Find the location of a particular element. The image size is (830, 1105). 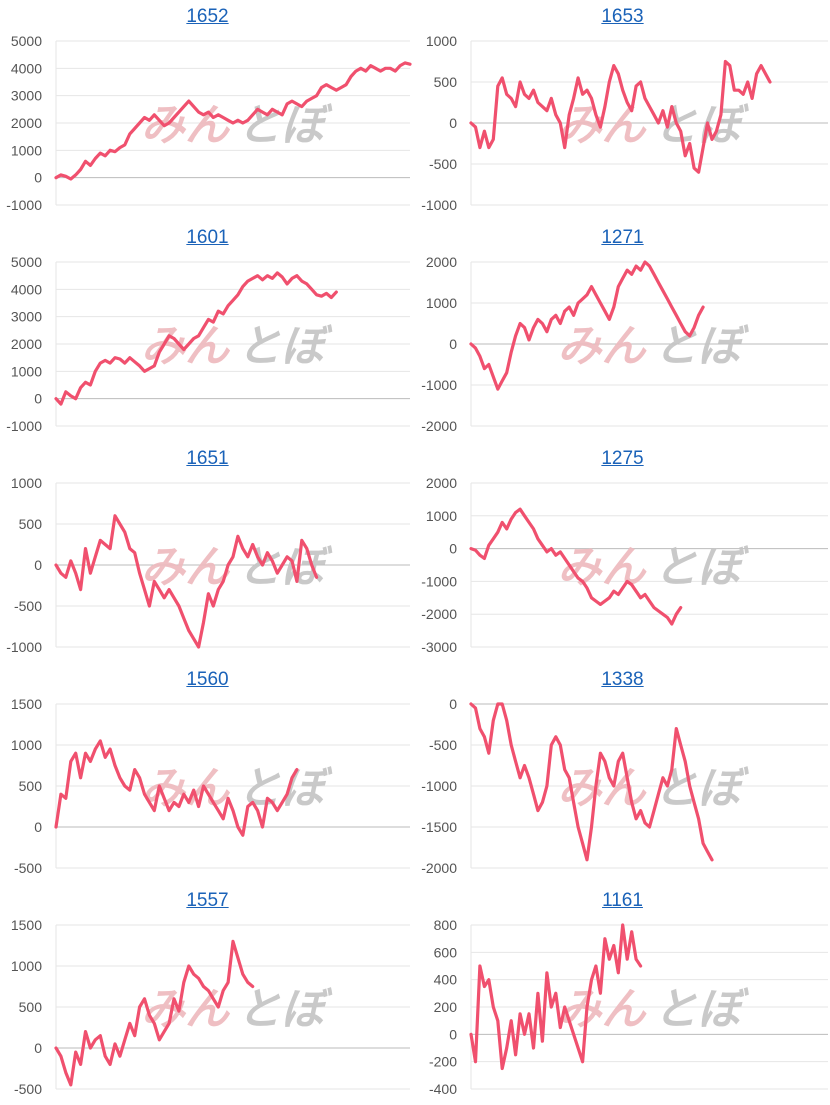

line-chart: -500 0 500 1000 1500 みん とぼ is located at coordinates (210, 1007).